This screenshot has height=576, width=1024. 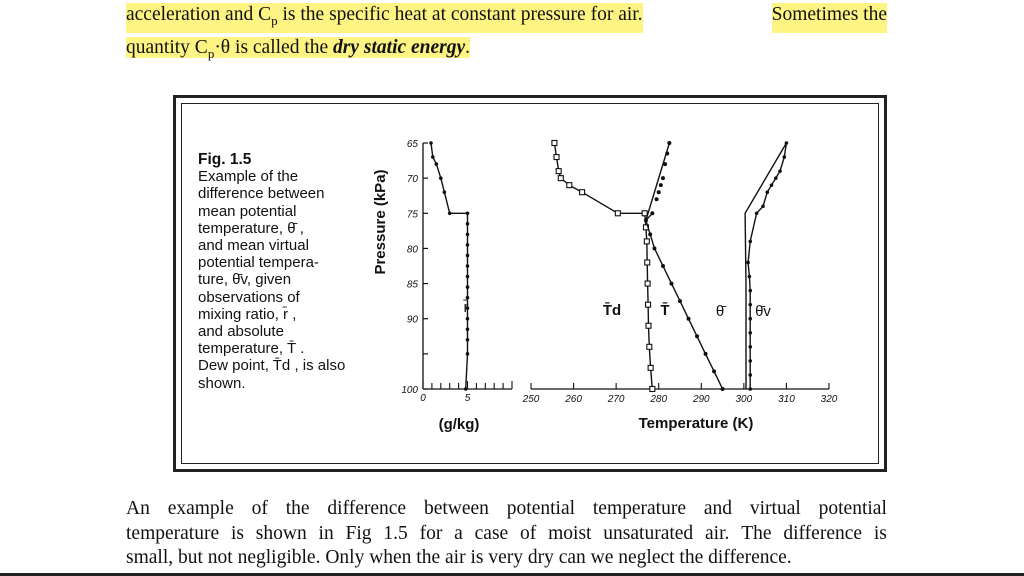 What do you see at coordinates (241, 332) in the screenshot?
I see `caption-line: and absolute` at bounding box center [241, 332].